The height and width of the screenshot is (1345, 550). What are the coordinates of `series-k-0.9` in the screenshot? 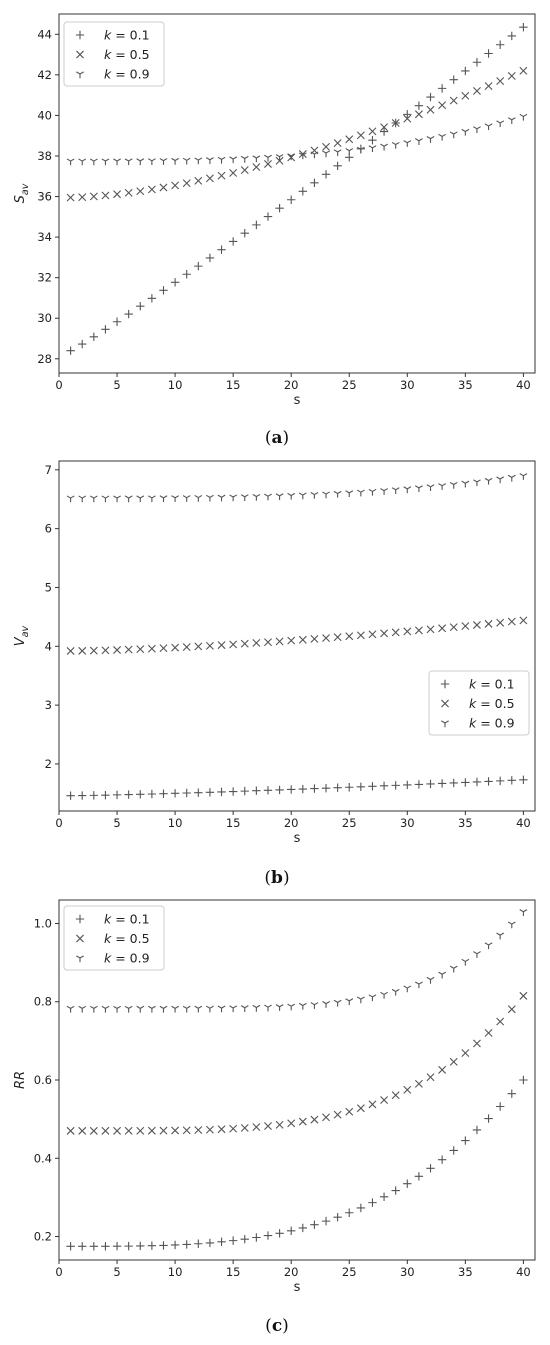 It's located at (297, 139).